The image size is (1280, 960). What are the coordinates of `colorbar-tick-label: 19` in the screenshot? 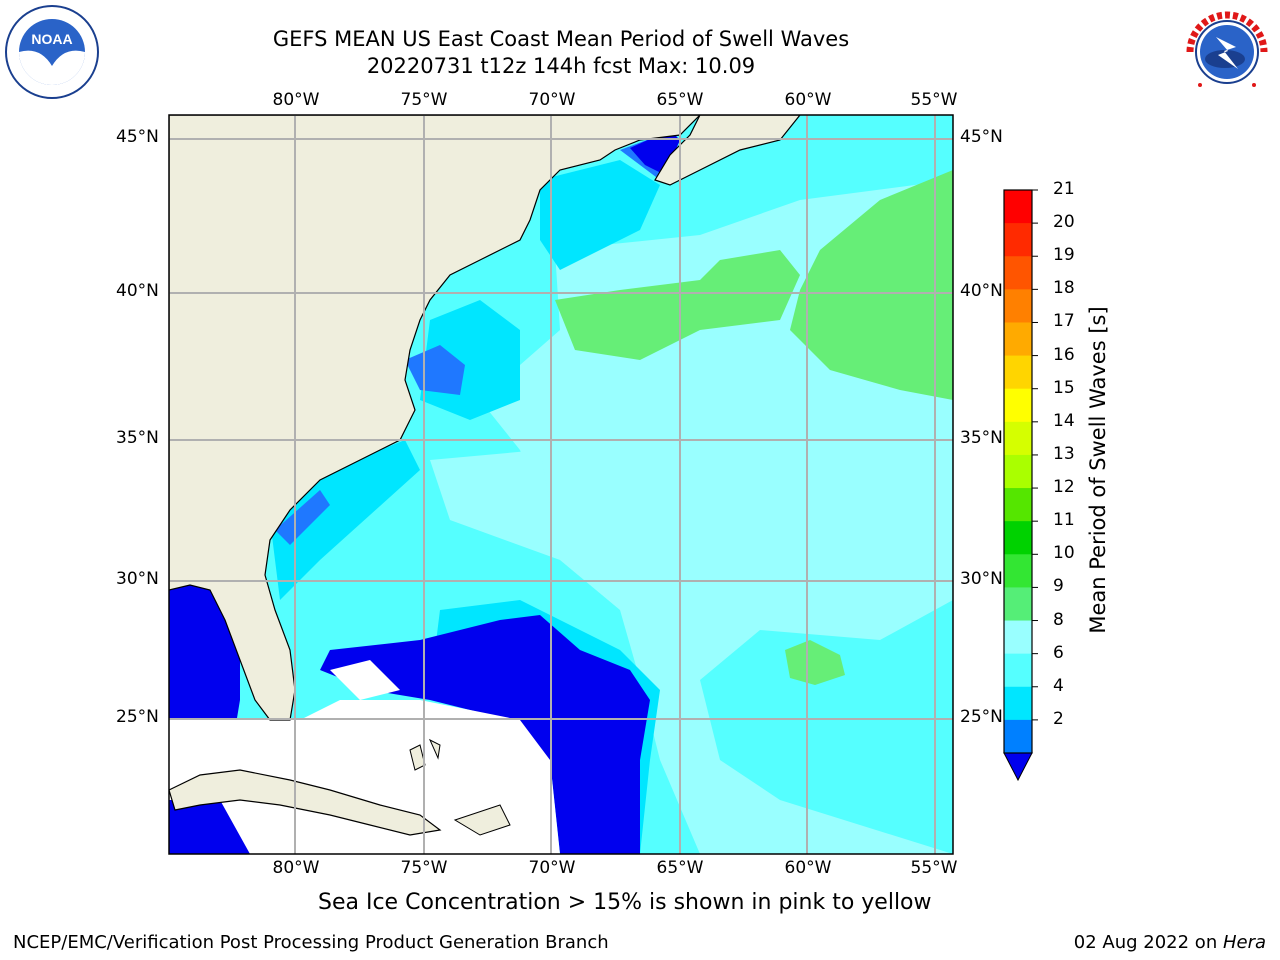 It's located at (1064, 255).